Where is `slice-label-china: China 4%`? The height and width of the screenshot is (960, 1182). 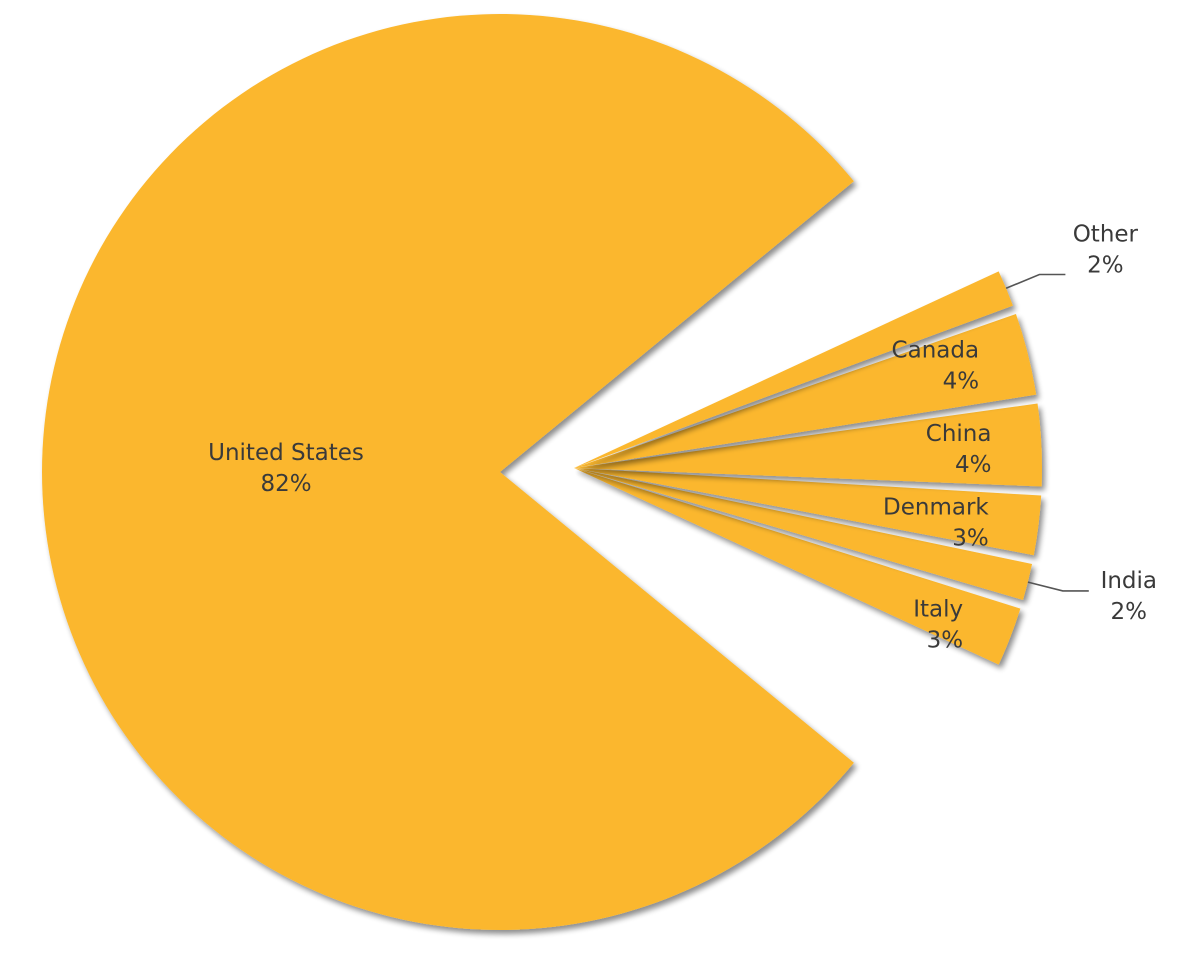
slice-label-china: China 4% is located at coordinates (959, 449).